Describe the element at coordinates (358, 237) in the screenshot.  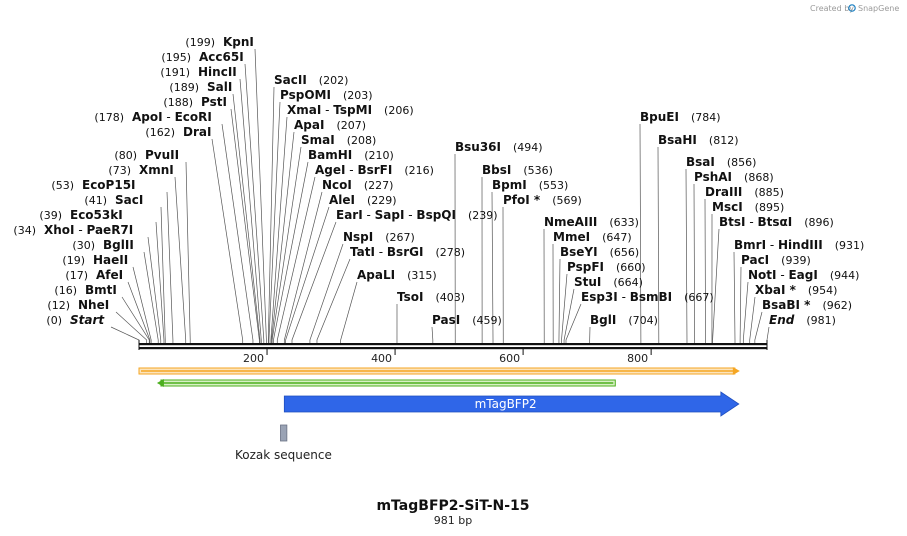
I see `enzyme-nspi: NspI` at that location.